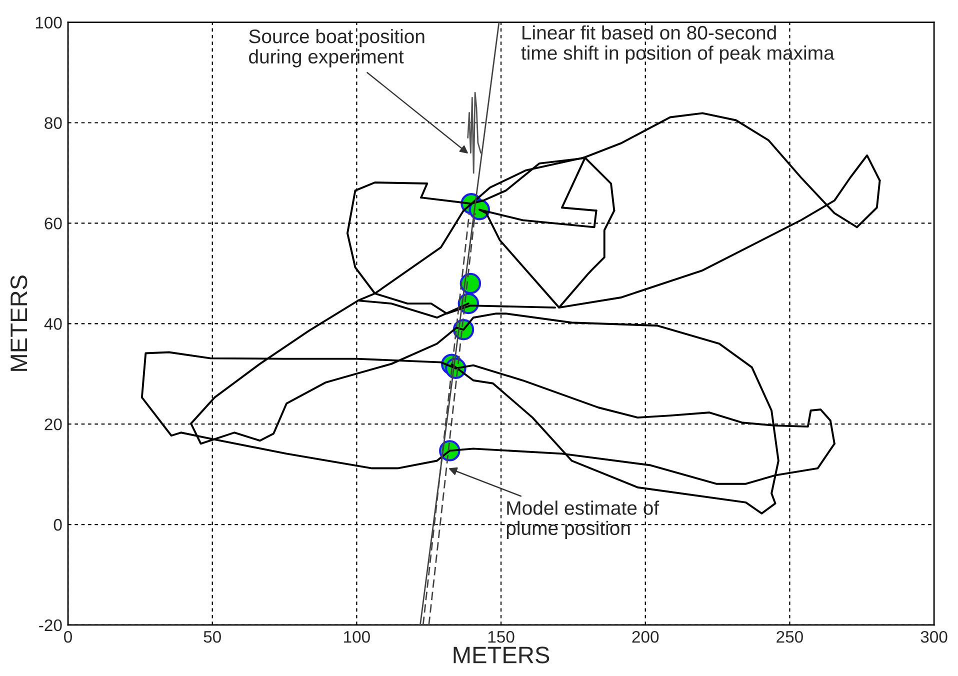 The height and width of the screenshot is (676, 958). What do you see at coordinates (212, 636) in the screenshot?
I see `x-tick-label: 50` at bounding box center [212, 636].